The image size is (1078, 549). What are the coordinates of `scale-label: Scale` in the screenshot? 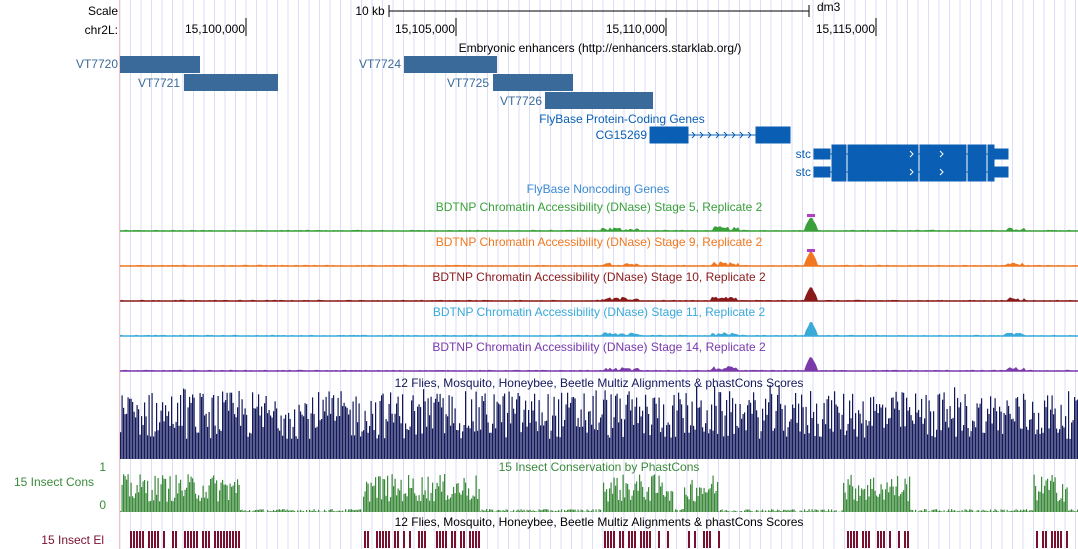 It's located at (102, 11).